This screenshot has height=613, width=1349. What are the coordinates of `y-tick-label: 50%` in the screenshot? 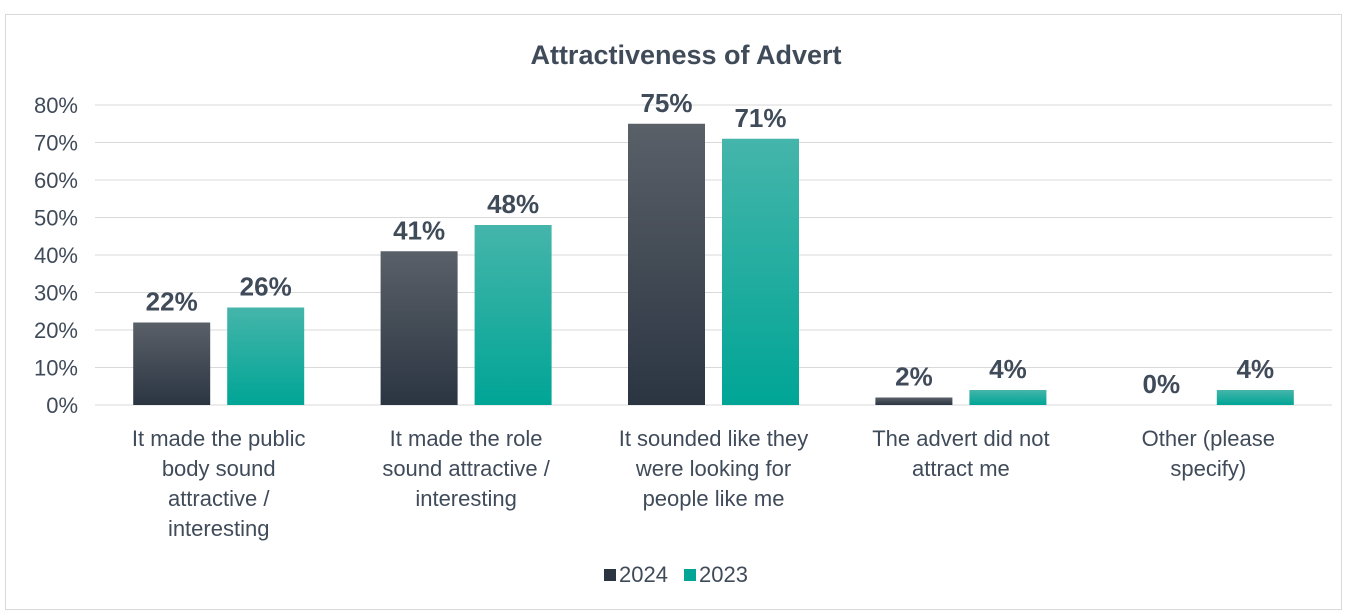 It's located at (56, 218).